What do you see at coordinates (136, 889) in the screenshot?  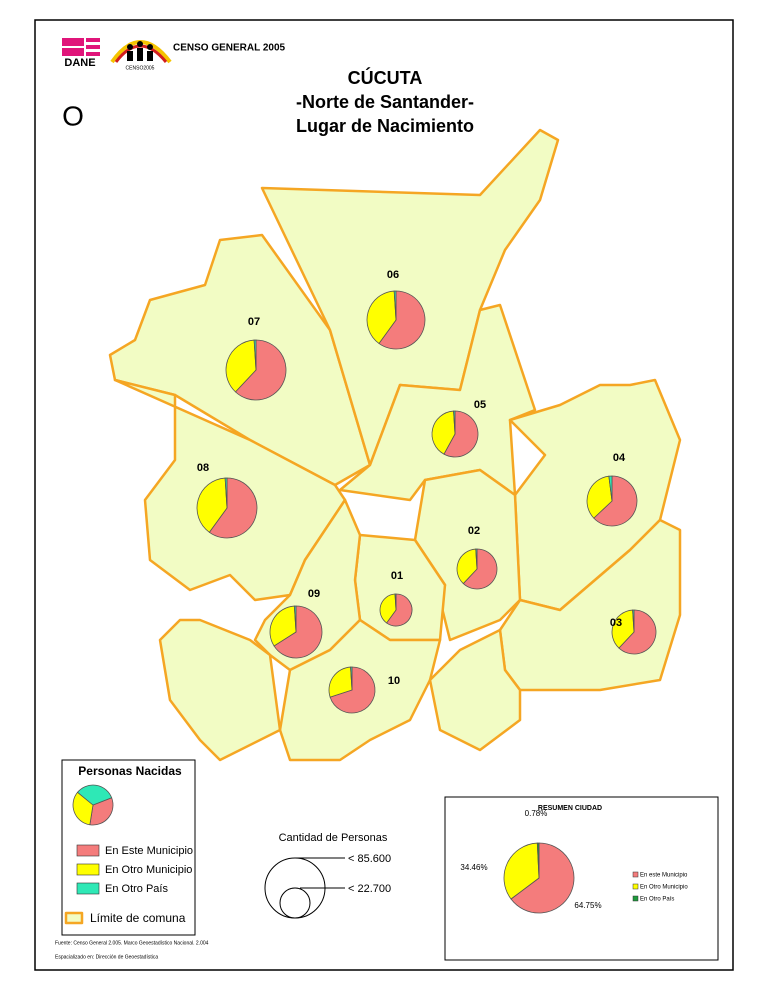 I see `legend-label: En Otro País` at bounding box center [136, 889].